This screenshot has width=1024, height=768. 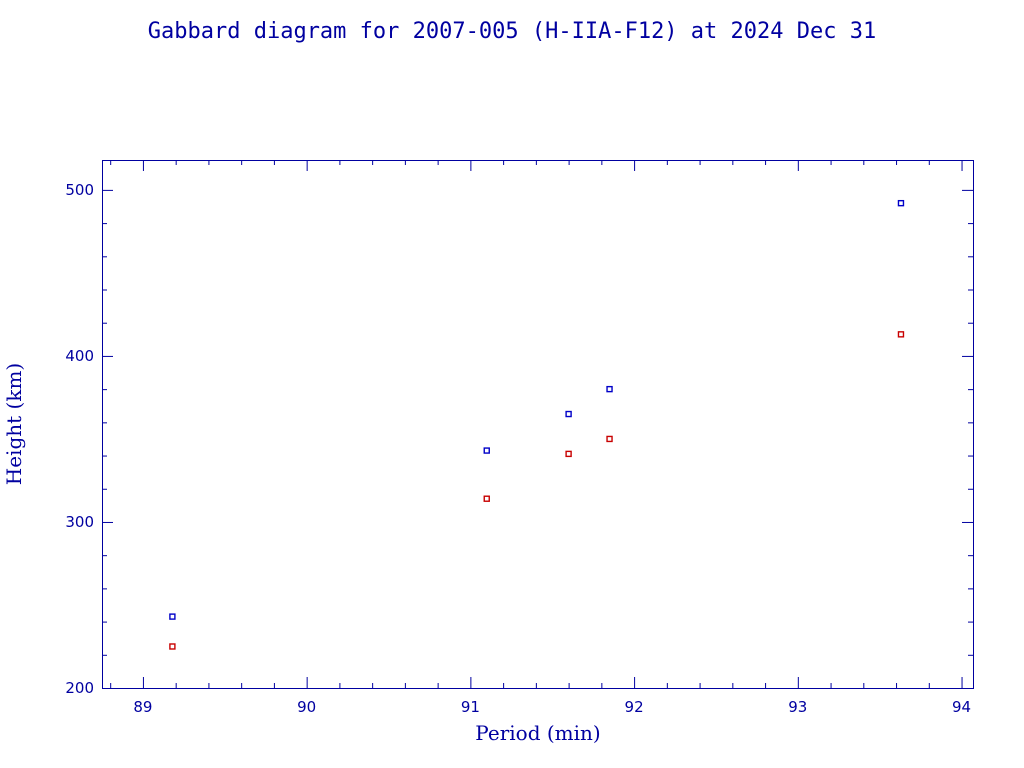 I want to click on x-axis-label: Period (min), so click(x=537, y=733).